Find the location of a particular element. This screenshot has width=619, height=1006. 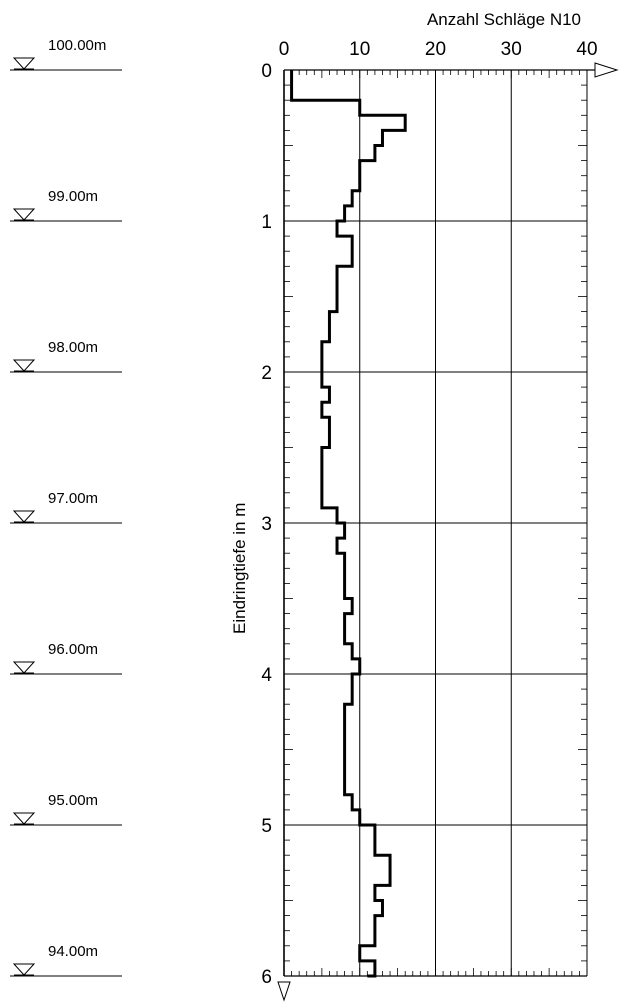

y-tick-label: 1 is located at coordinates (266, 222).